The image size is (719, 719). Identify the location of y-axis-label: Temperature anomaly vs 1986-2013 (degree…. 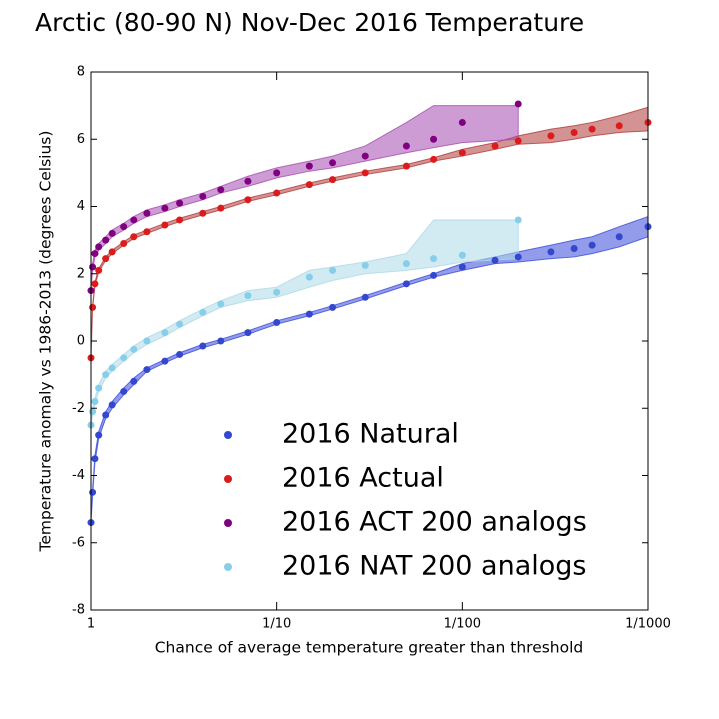
(46, 342).